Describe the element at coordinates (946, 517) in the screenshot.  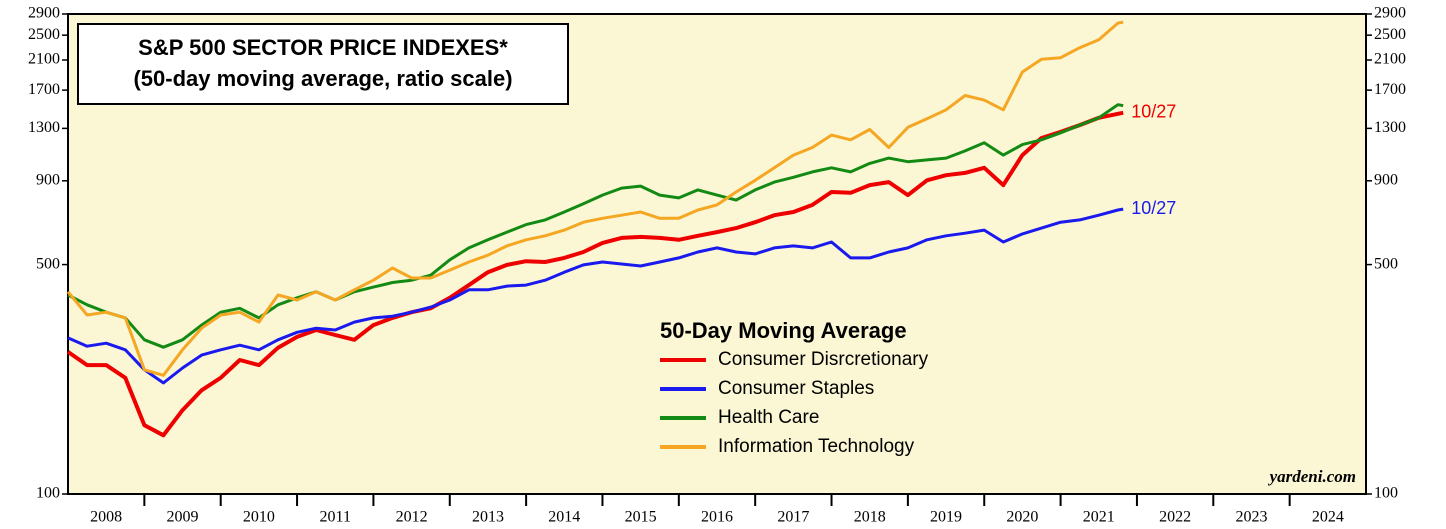
I see `x-tick-label: 2019` at that location.